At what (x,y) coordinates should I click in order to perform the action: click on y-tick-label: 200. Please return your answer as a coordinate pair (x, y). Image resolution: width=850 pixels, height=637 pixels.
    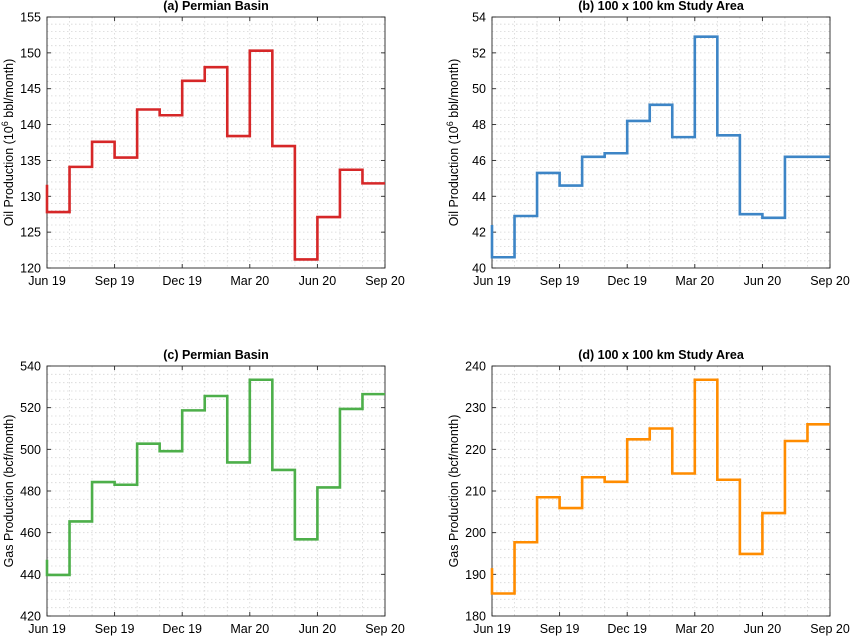
    Looking at the image, I should click on (475, 533).